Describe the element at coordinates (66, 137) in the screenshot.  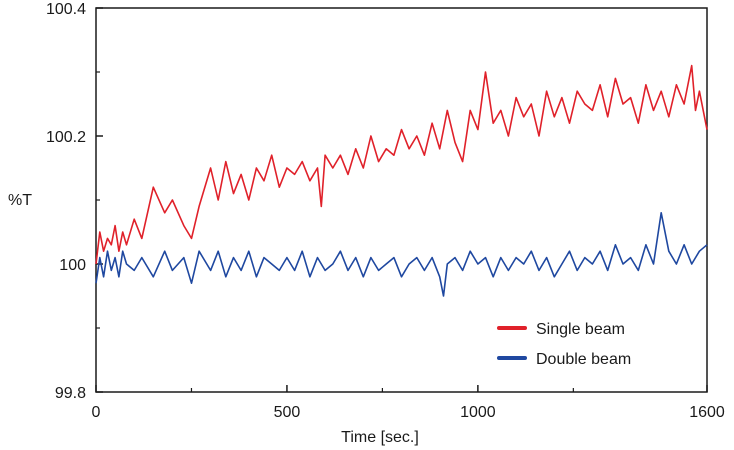
I see `y-tick-label: 100.2` at that location.